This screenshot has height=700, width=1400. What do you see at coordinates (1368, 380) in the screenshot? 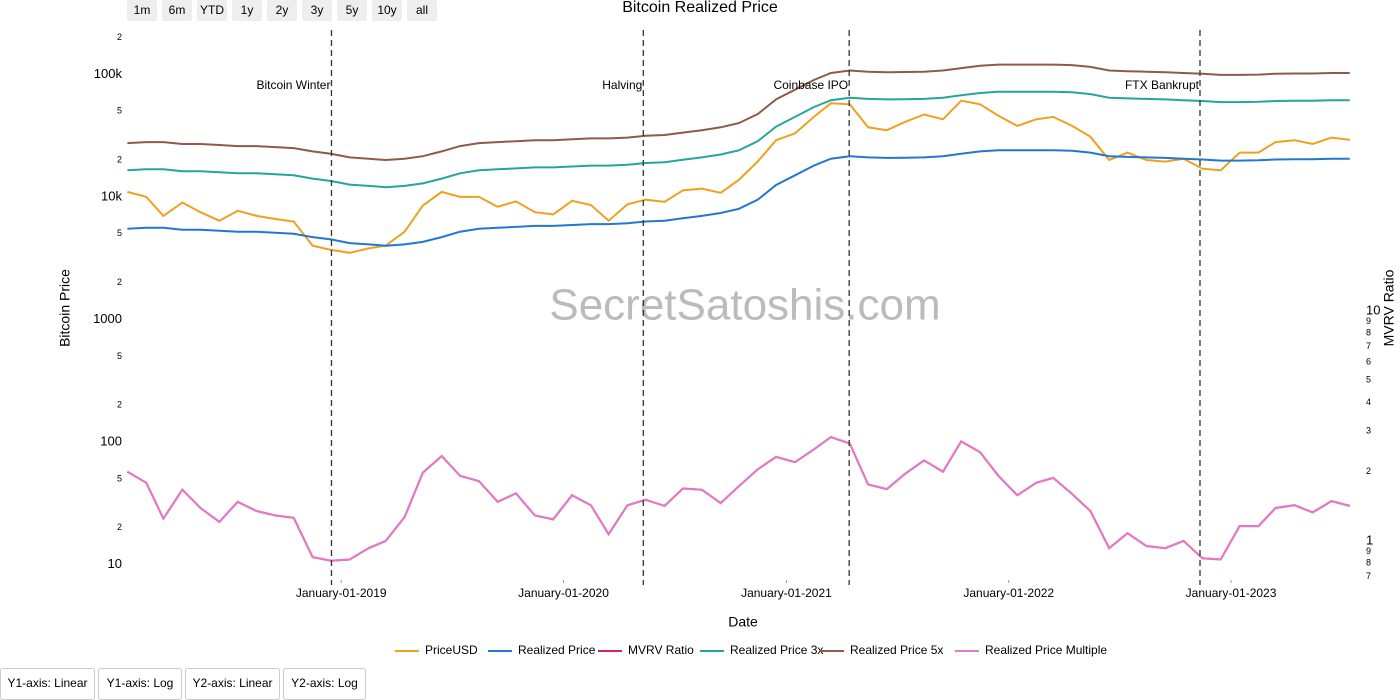
I see `y2-tick-label: 5` at bounding box center [1368, 380].